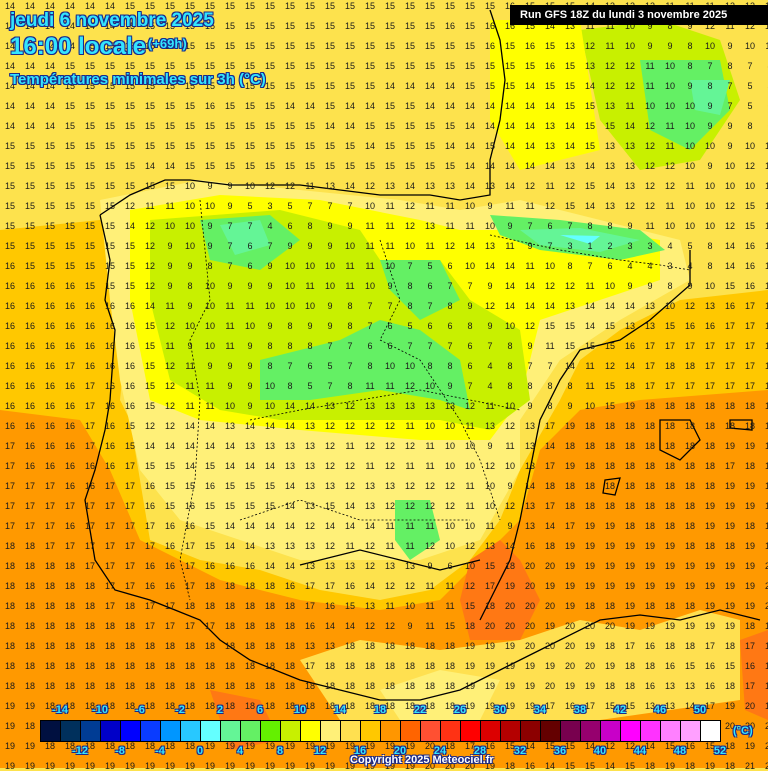  I want to click on zone-france-cool, so click(710, 97).